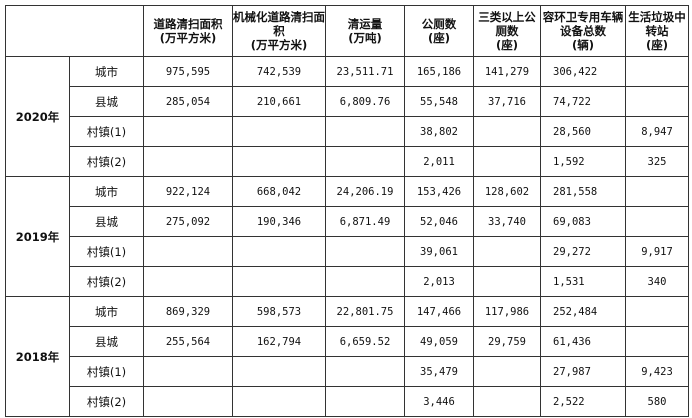 The image size is (692, 418). What do you see at coordinates (439, 251) in the screenshot?
I see `value-cell: 39,061` at bounding box center [439, 251].